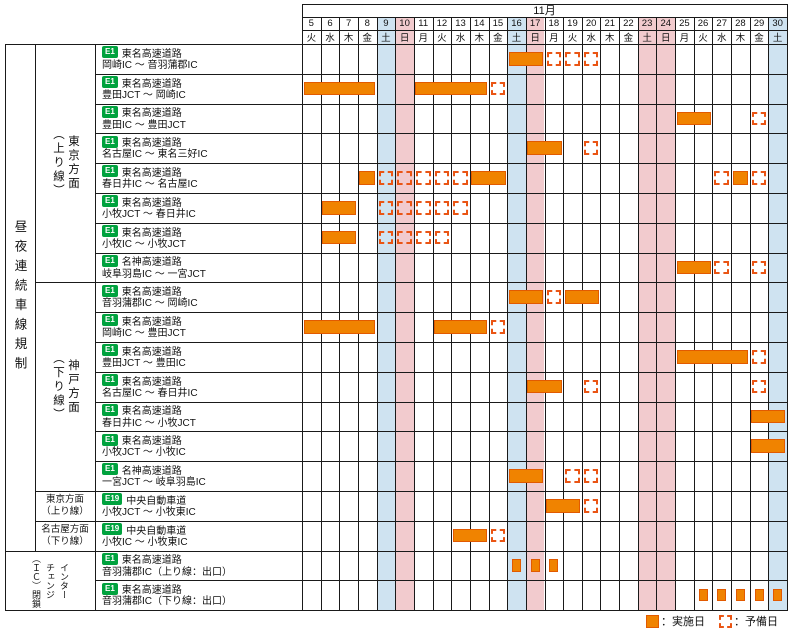  Describe the element at coordinates (154, 483) in the screenshot. I see `road-section: 一宮JCT ～ 岐阜羽島IC` at that location.